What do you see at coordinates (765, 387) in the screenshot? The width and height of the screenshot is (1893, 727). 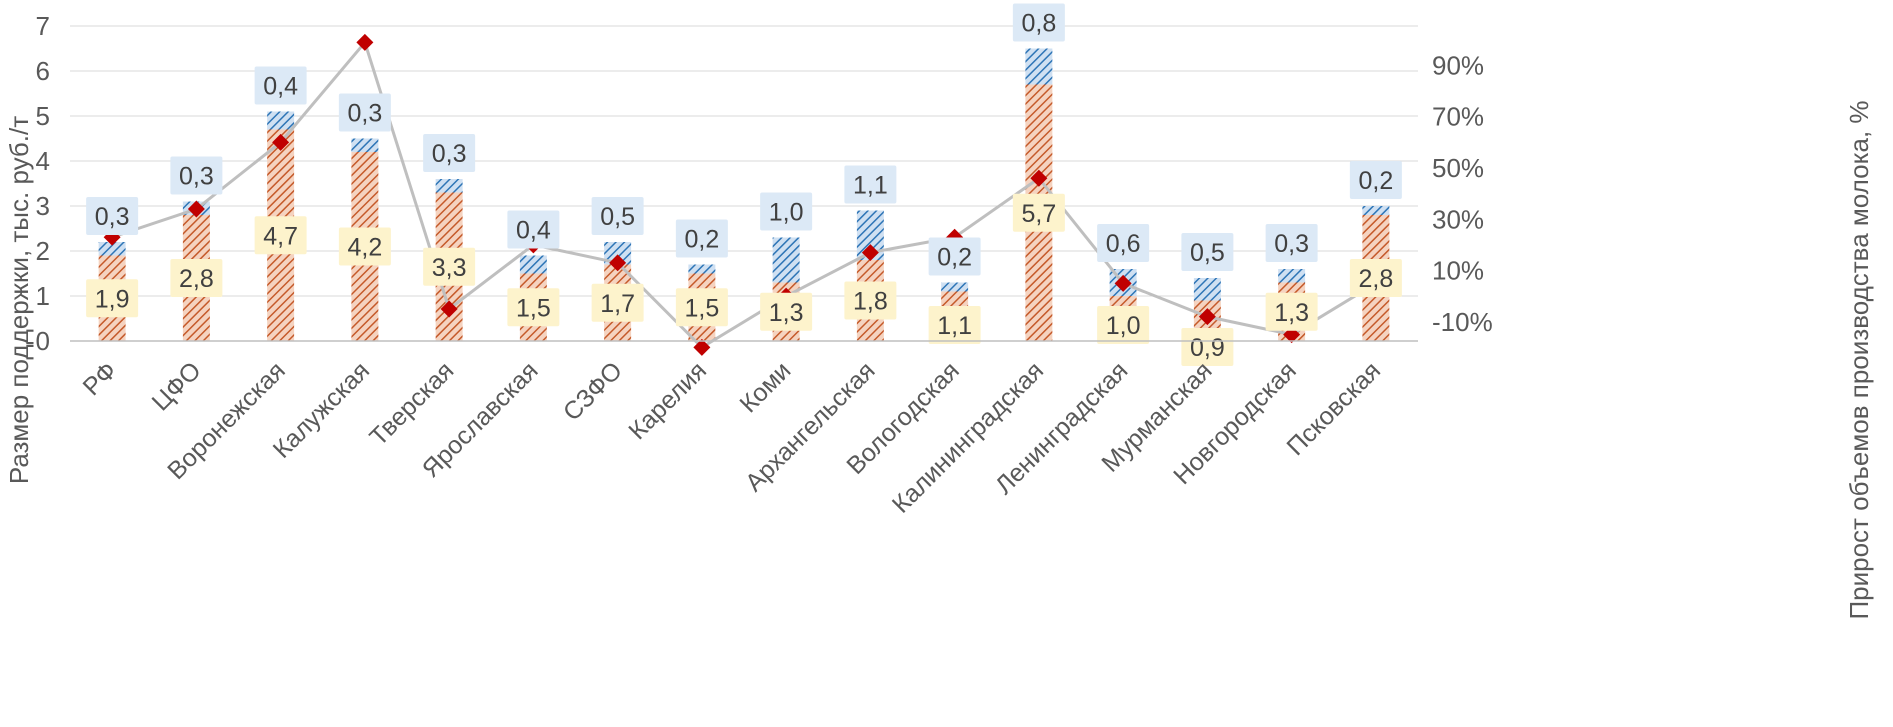 I see `category-label: Коми` at bounding box center [765, 387].